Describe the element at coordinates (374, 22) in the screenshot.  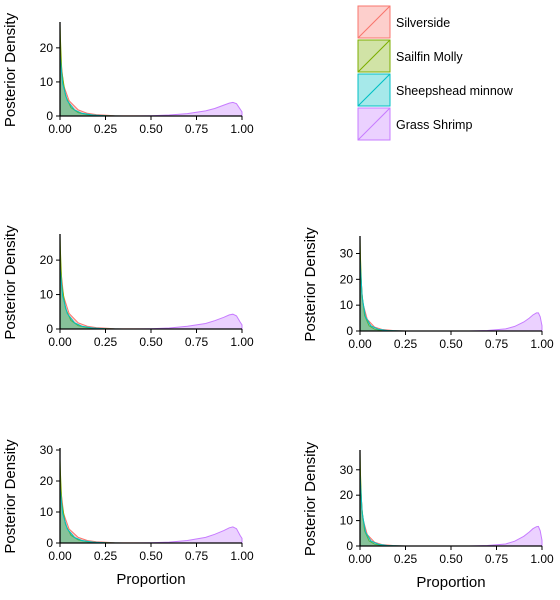
I see `legend-swatch-line-silverside` at that location.